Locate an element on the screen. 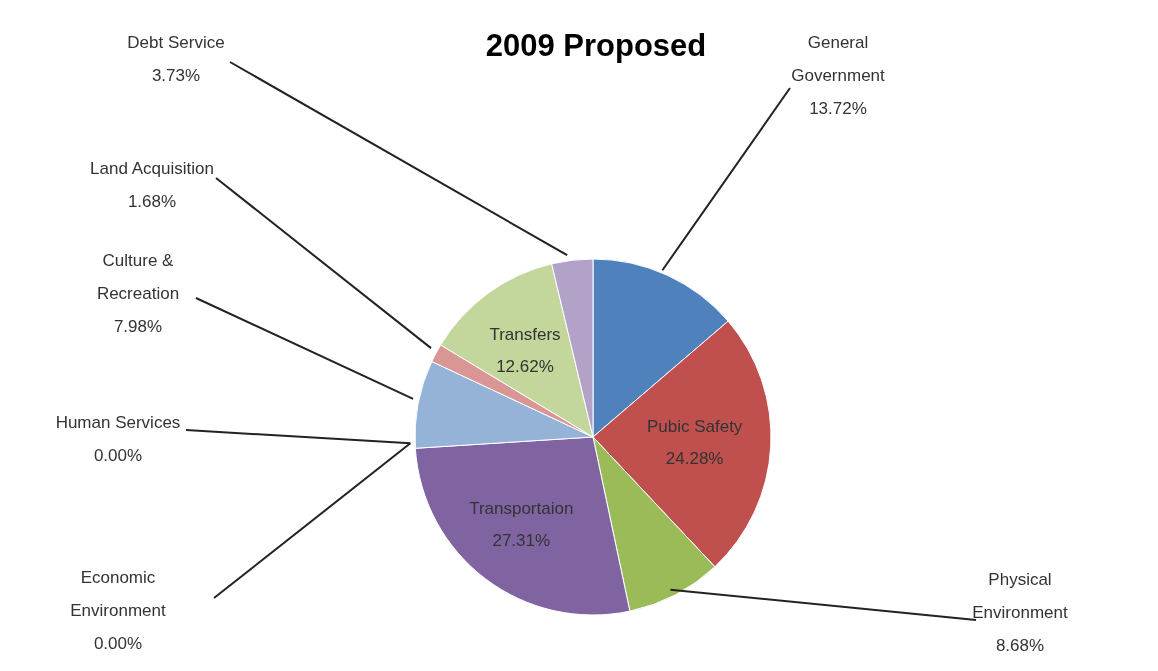 This screenshot has width=1158, height=671. data-label: 27.31% is located at coordinates (521, 540).